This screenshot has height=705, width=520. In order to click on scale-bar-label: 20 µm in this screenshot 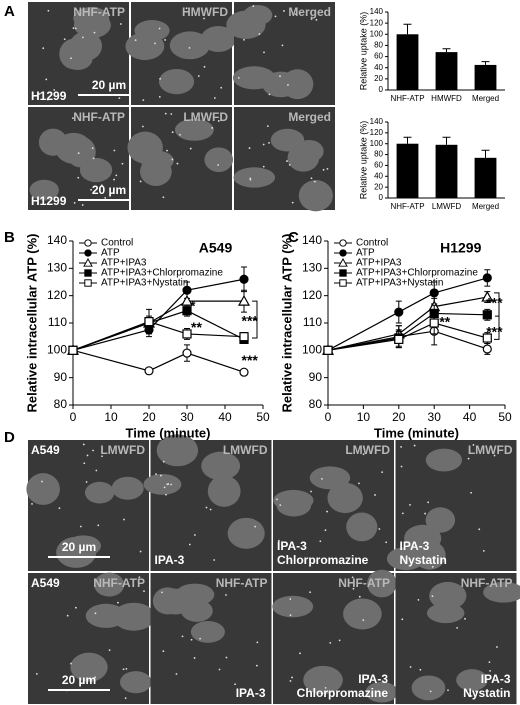, I will do `click(79, 547)`.